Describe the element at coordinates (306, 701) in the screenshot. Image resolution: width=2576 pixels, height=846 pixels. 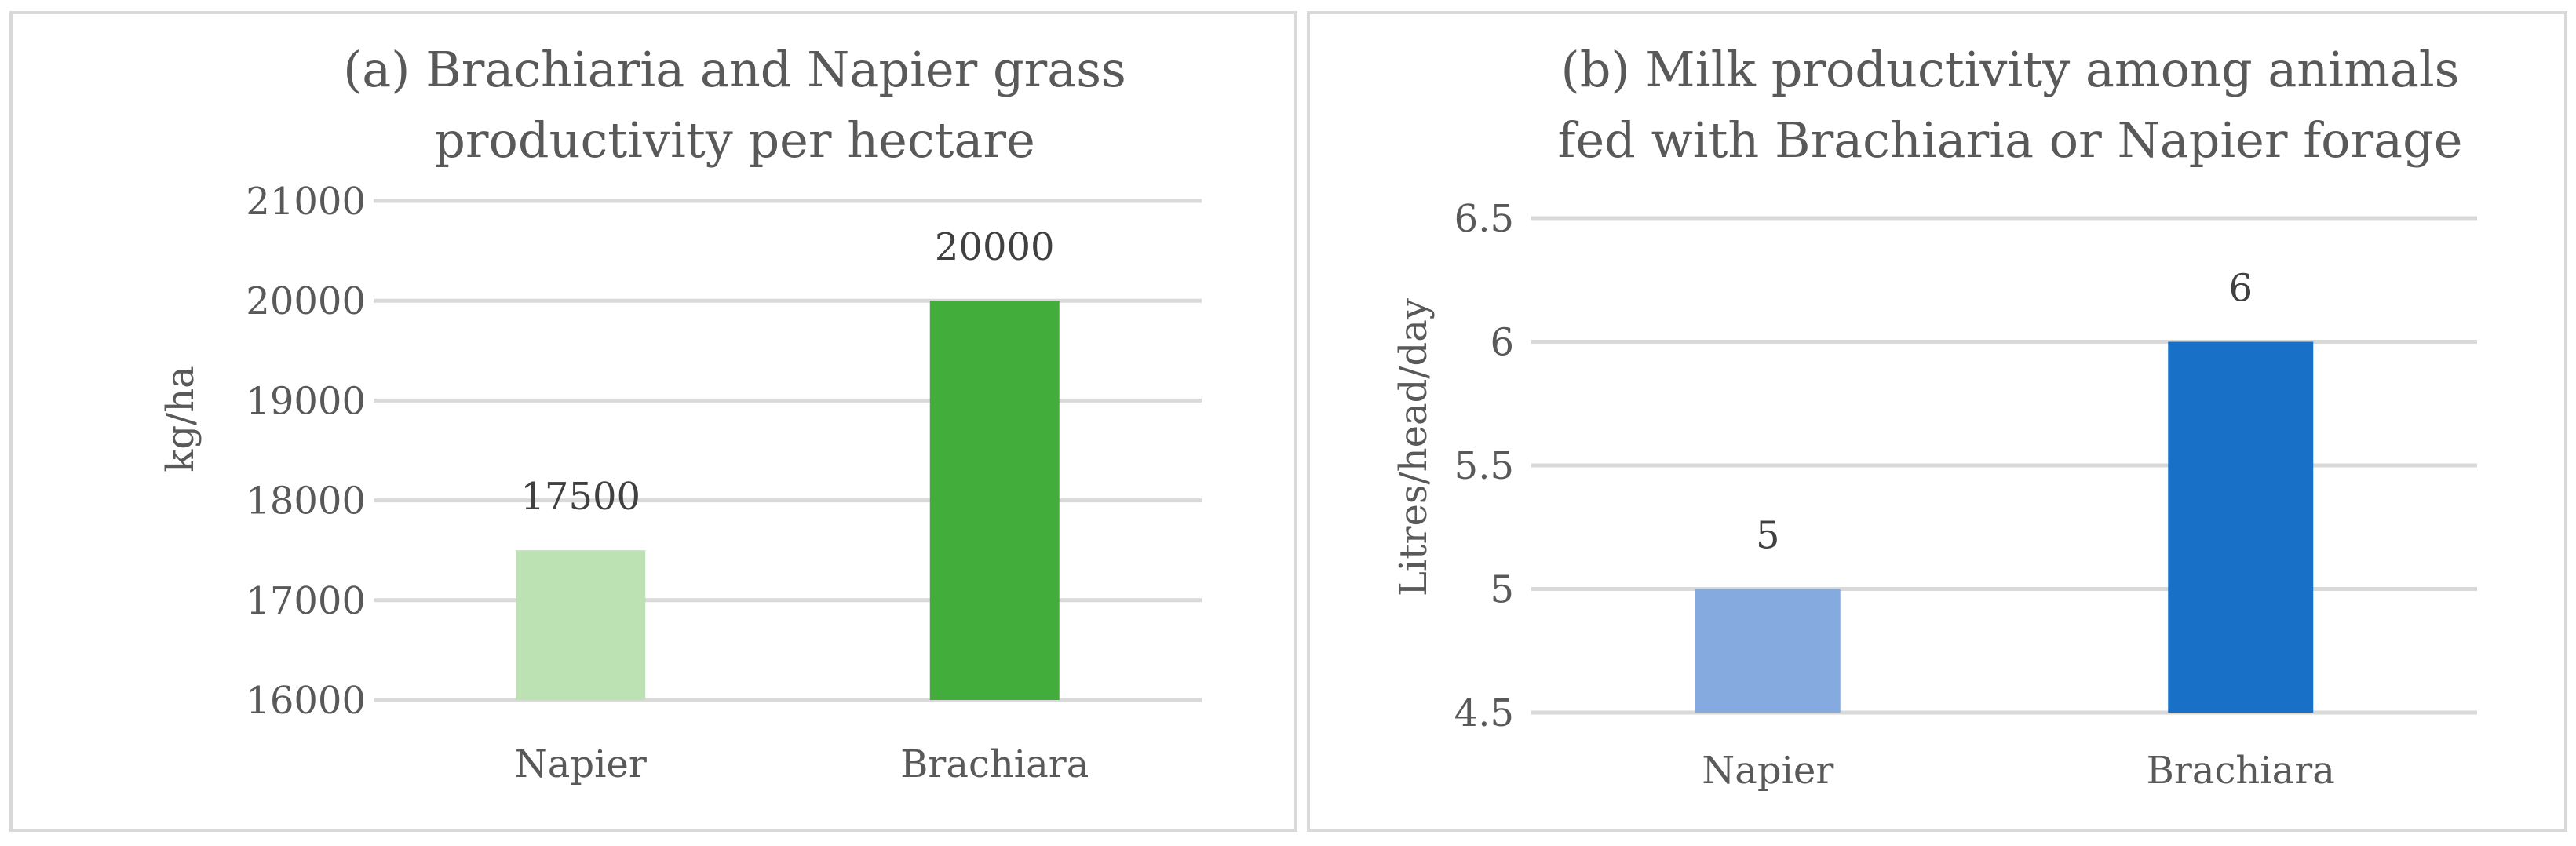
I see `chart-a-y-tick-label: 16000` at that location.